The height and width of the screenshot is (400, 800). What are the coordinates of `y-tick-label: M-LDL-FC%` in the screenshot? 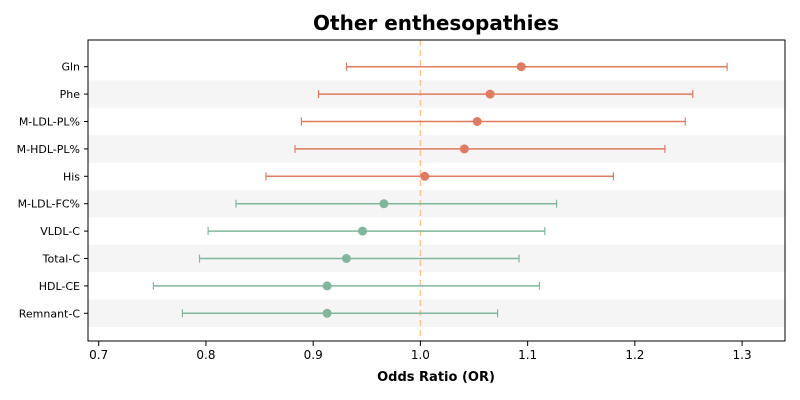 It's located at (49, 204).